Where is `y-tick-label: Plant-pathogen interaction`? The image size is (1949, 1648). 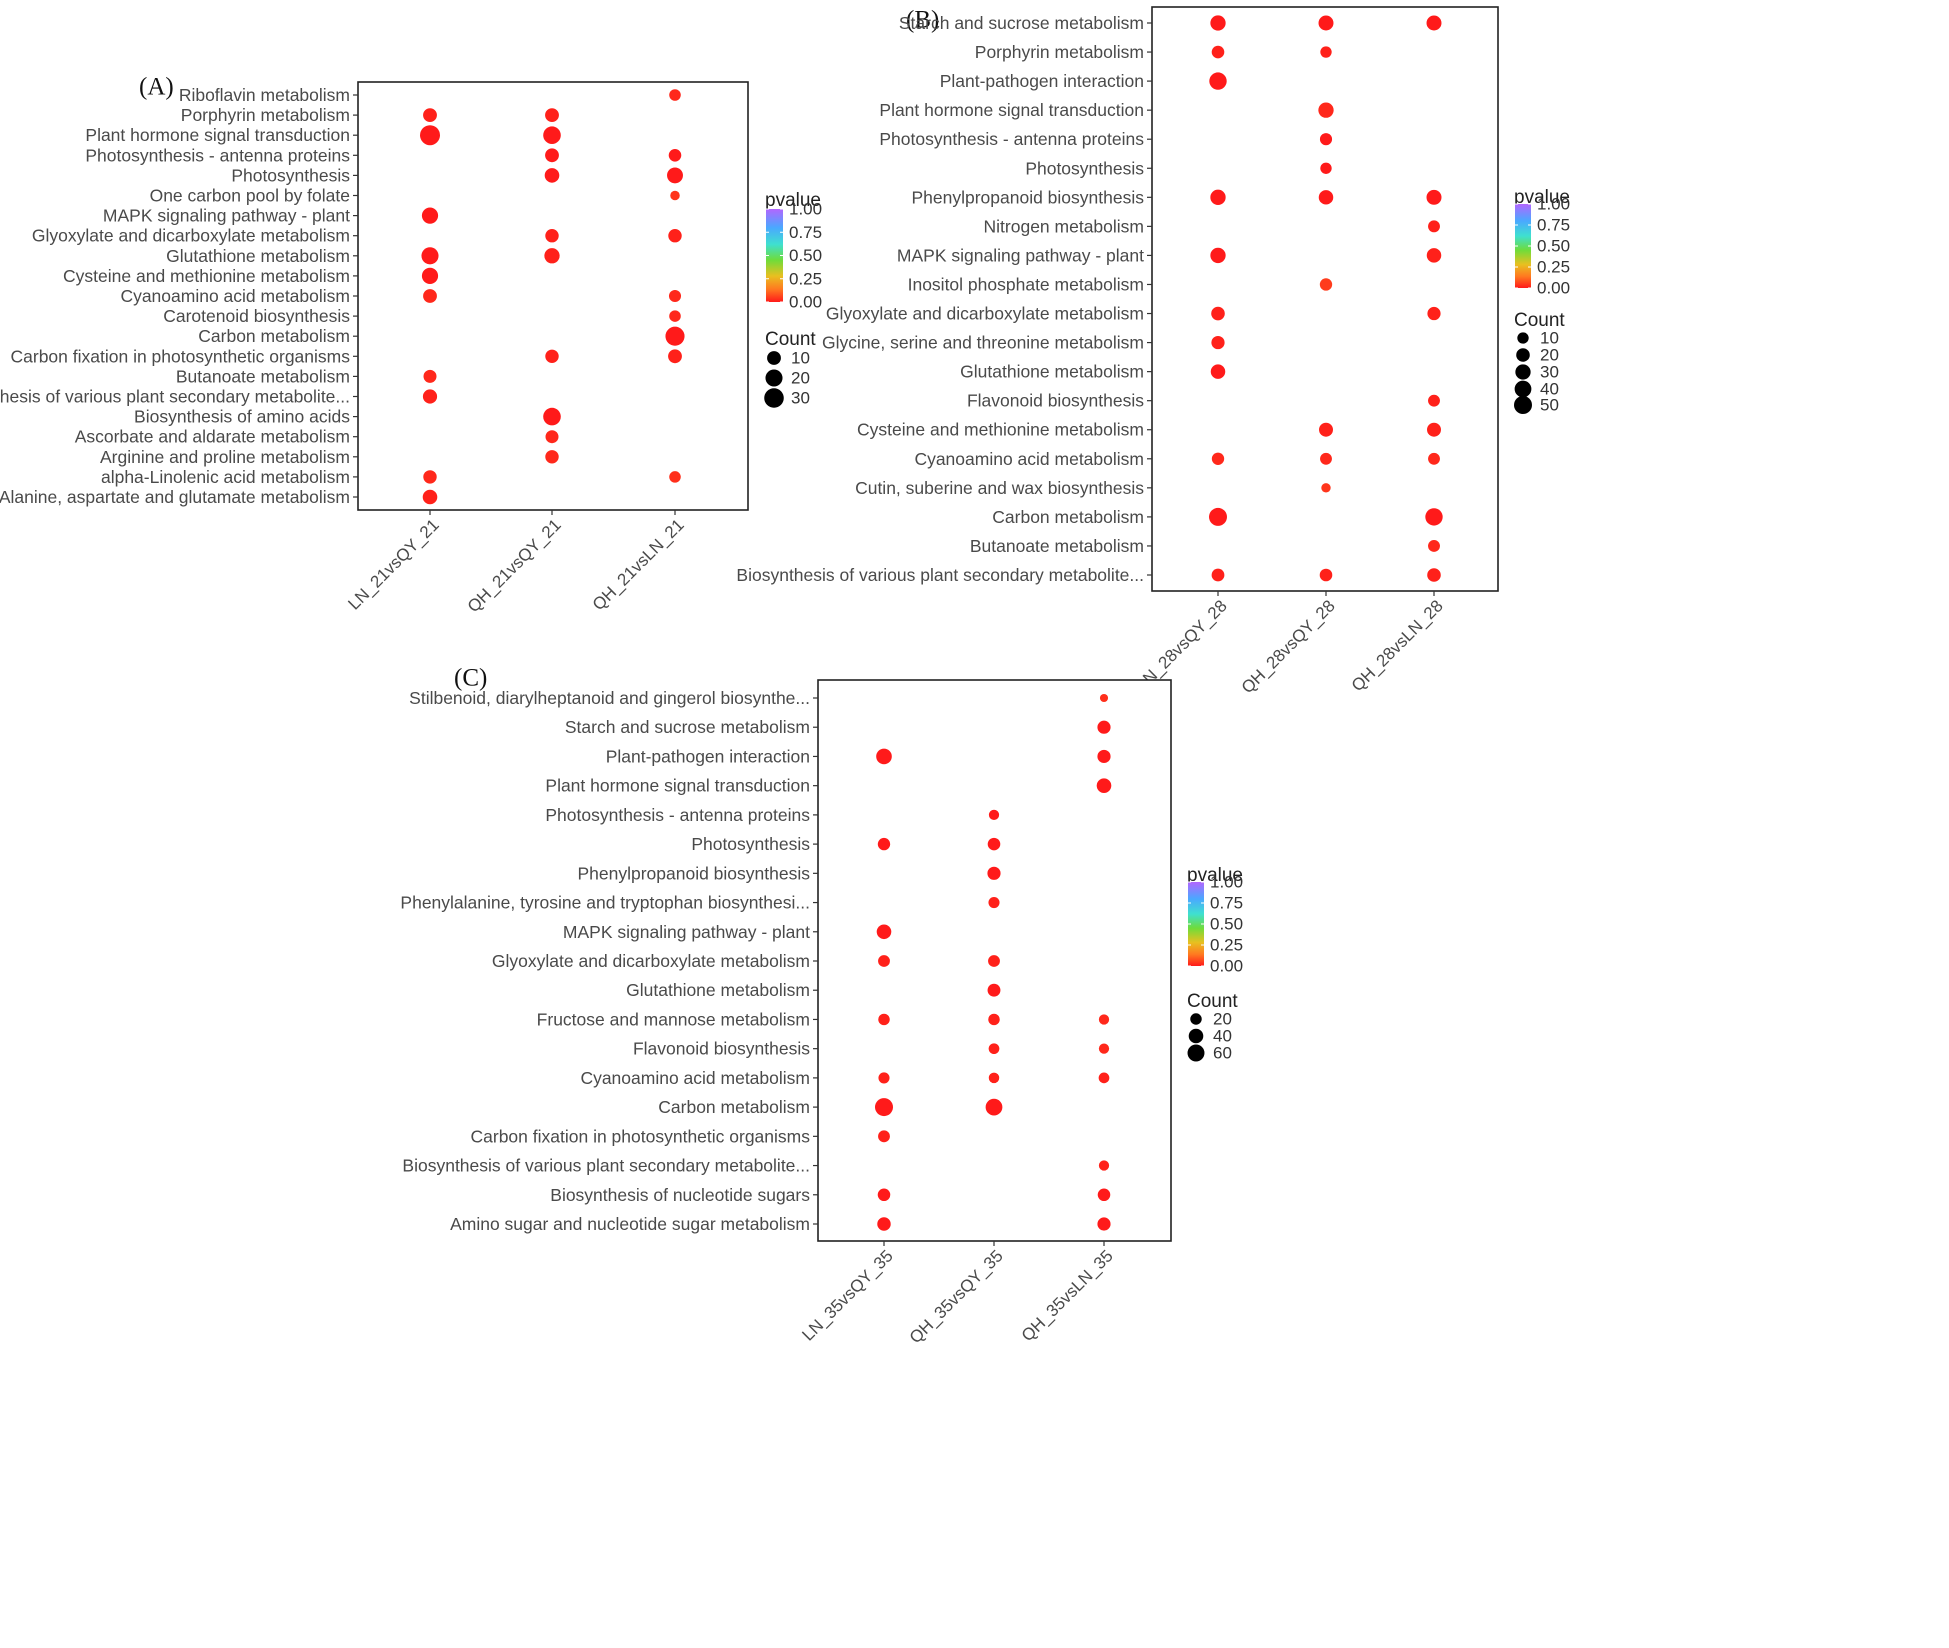 y-tick-label: Plant-pathogen interaction is located at coordinates (1042, 81).